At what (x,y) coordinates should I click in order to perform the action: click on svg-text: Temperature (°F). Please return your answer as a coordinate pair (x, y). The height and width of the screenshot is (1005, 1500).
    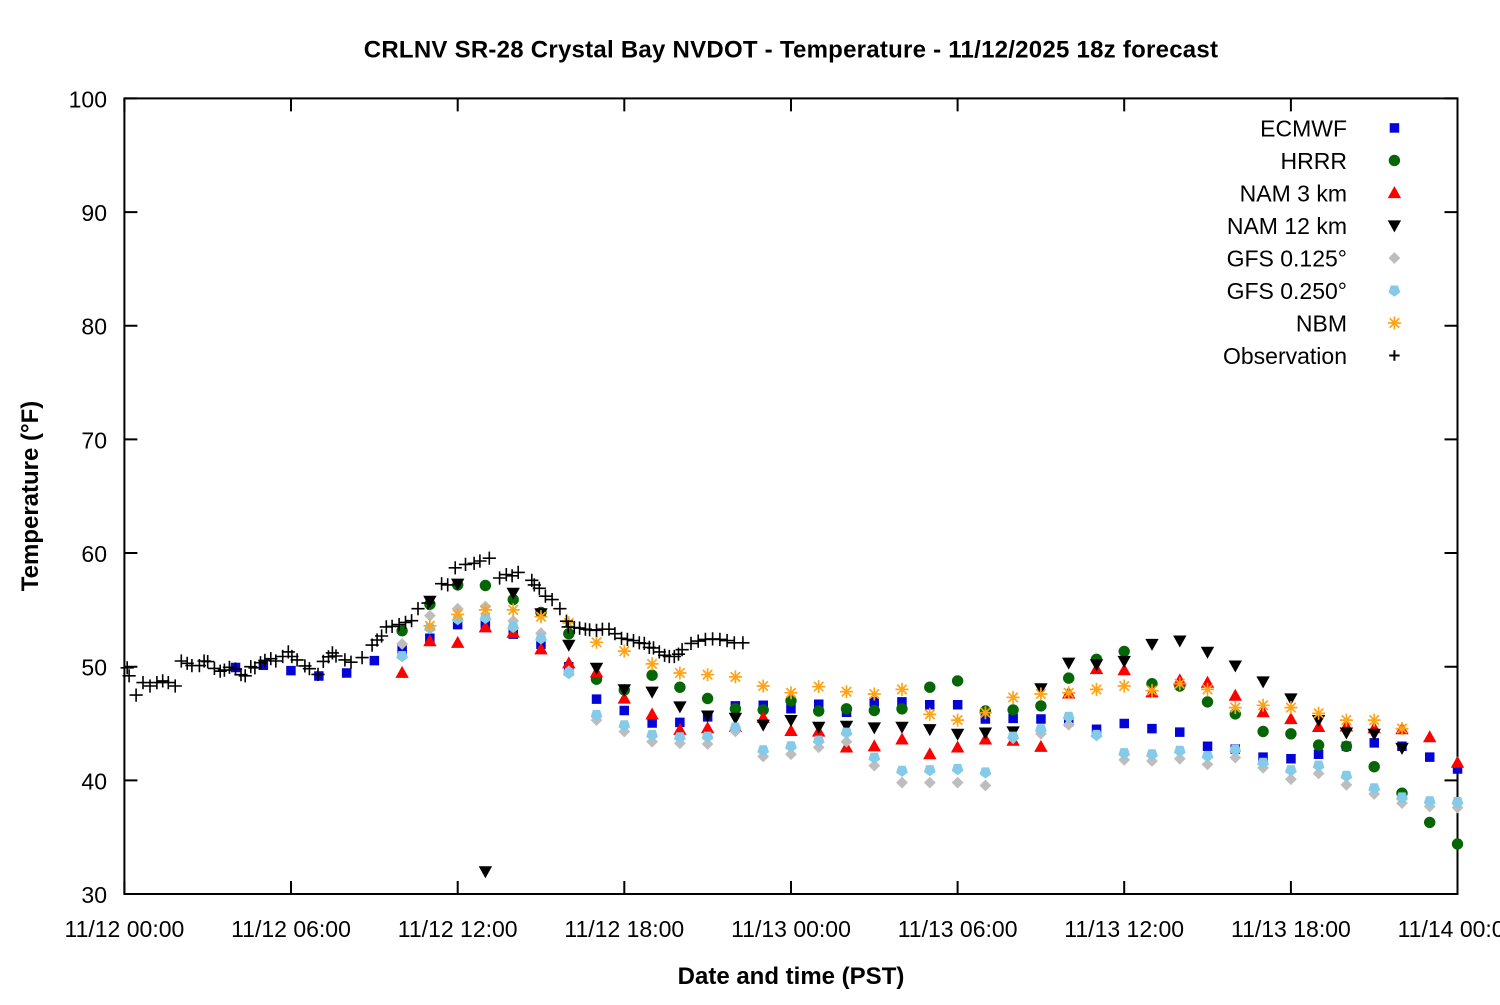
    Looking at the image, I should click on (30, 496).